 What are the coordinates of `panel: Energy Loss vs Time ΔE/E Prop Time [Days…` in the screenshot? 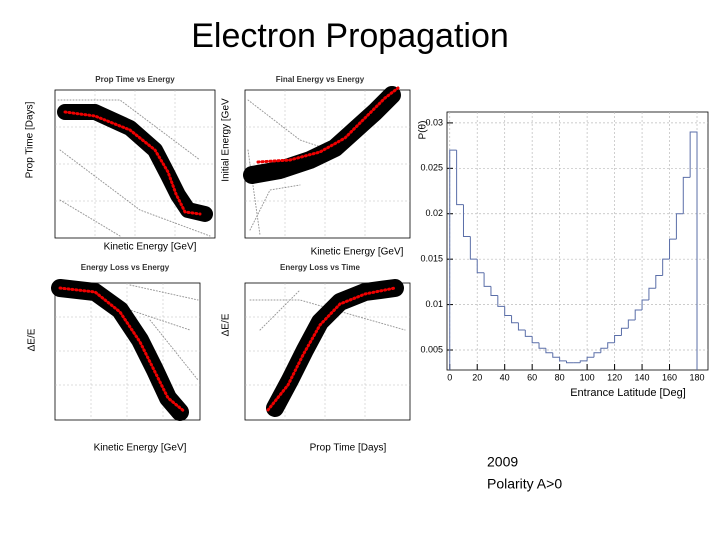 It's located at (316, 358).